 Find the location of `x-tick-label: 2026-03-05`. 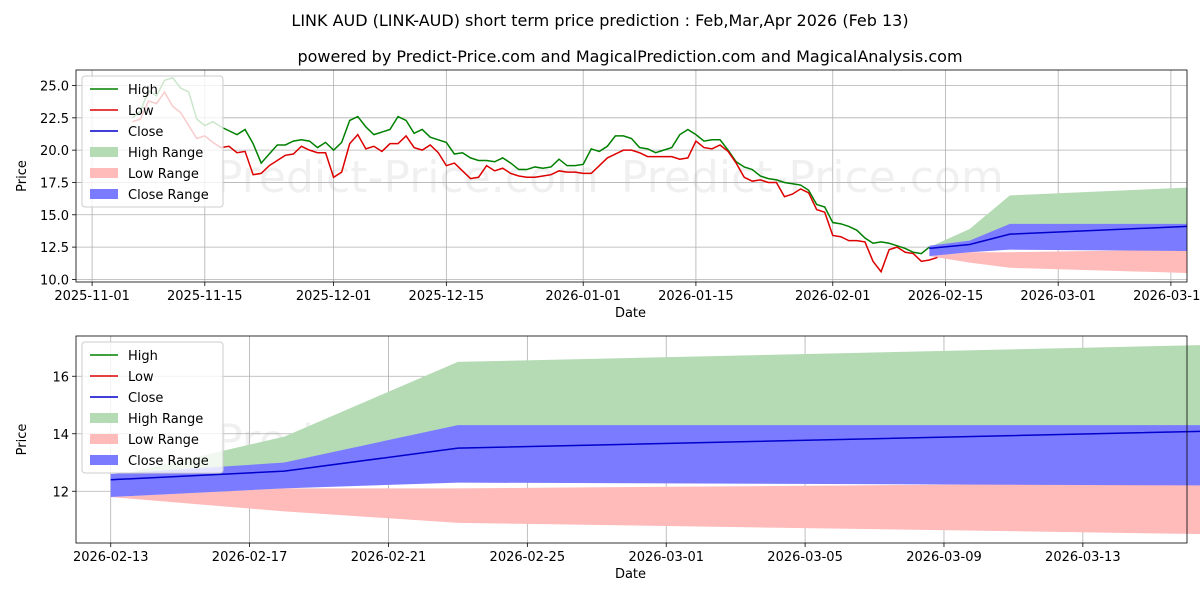

x-tick-label: 2026-03-05 is located at coordinates (805, 557).